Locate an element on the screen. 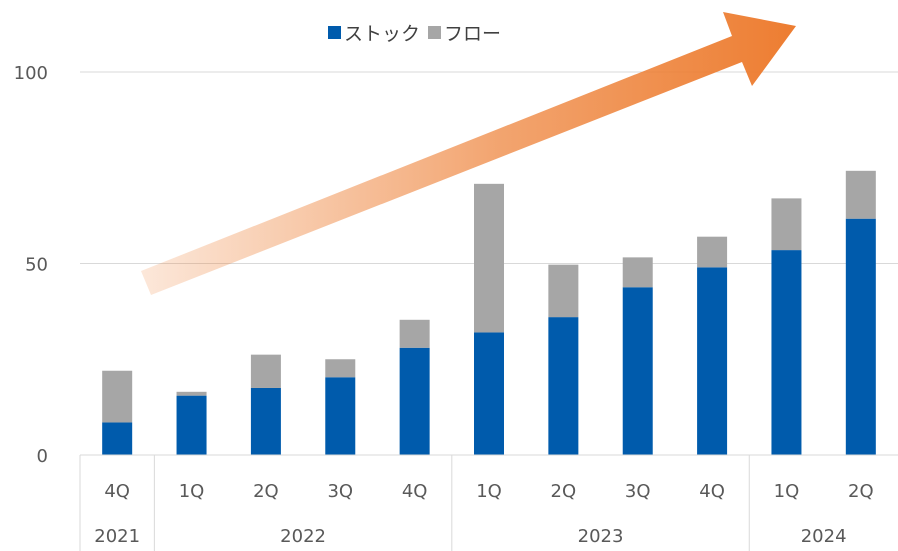  legend-label-stock: ストック is located at coordinates (382, 34).